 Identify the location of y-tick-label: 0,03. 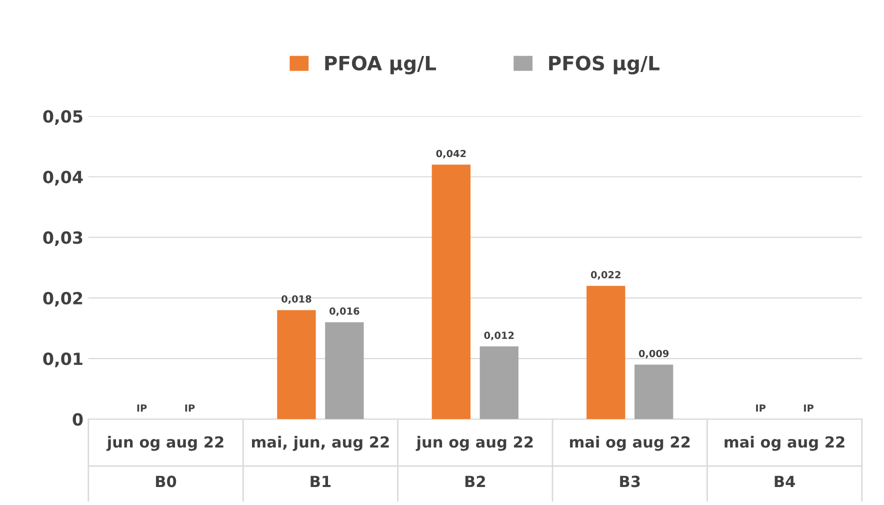
(62, 238).